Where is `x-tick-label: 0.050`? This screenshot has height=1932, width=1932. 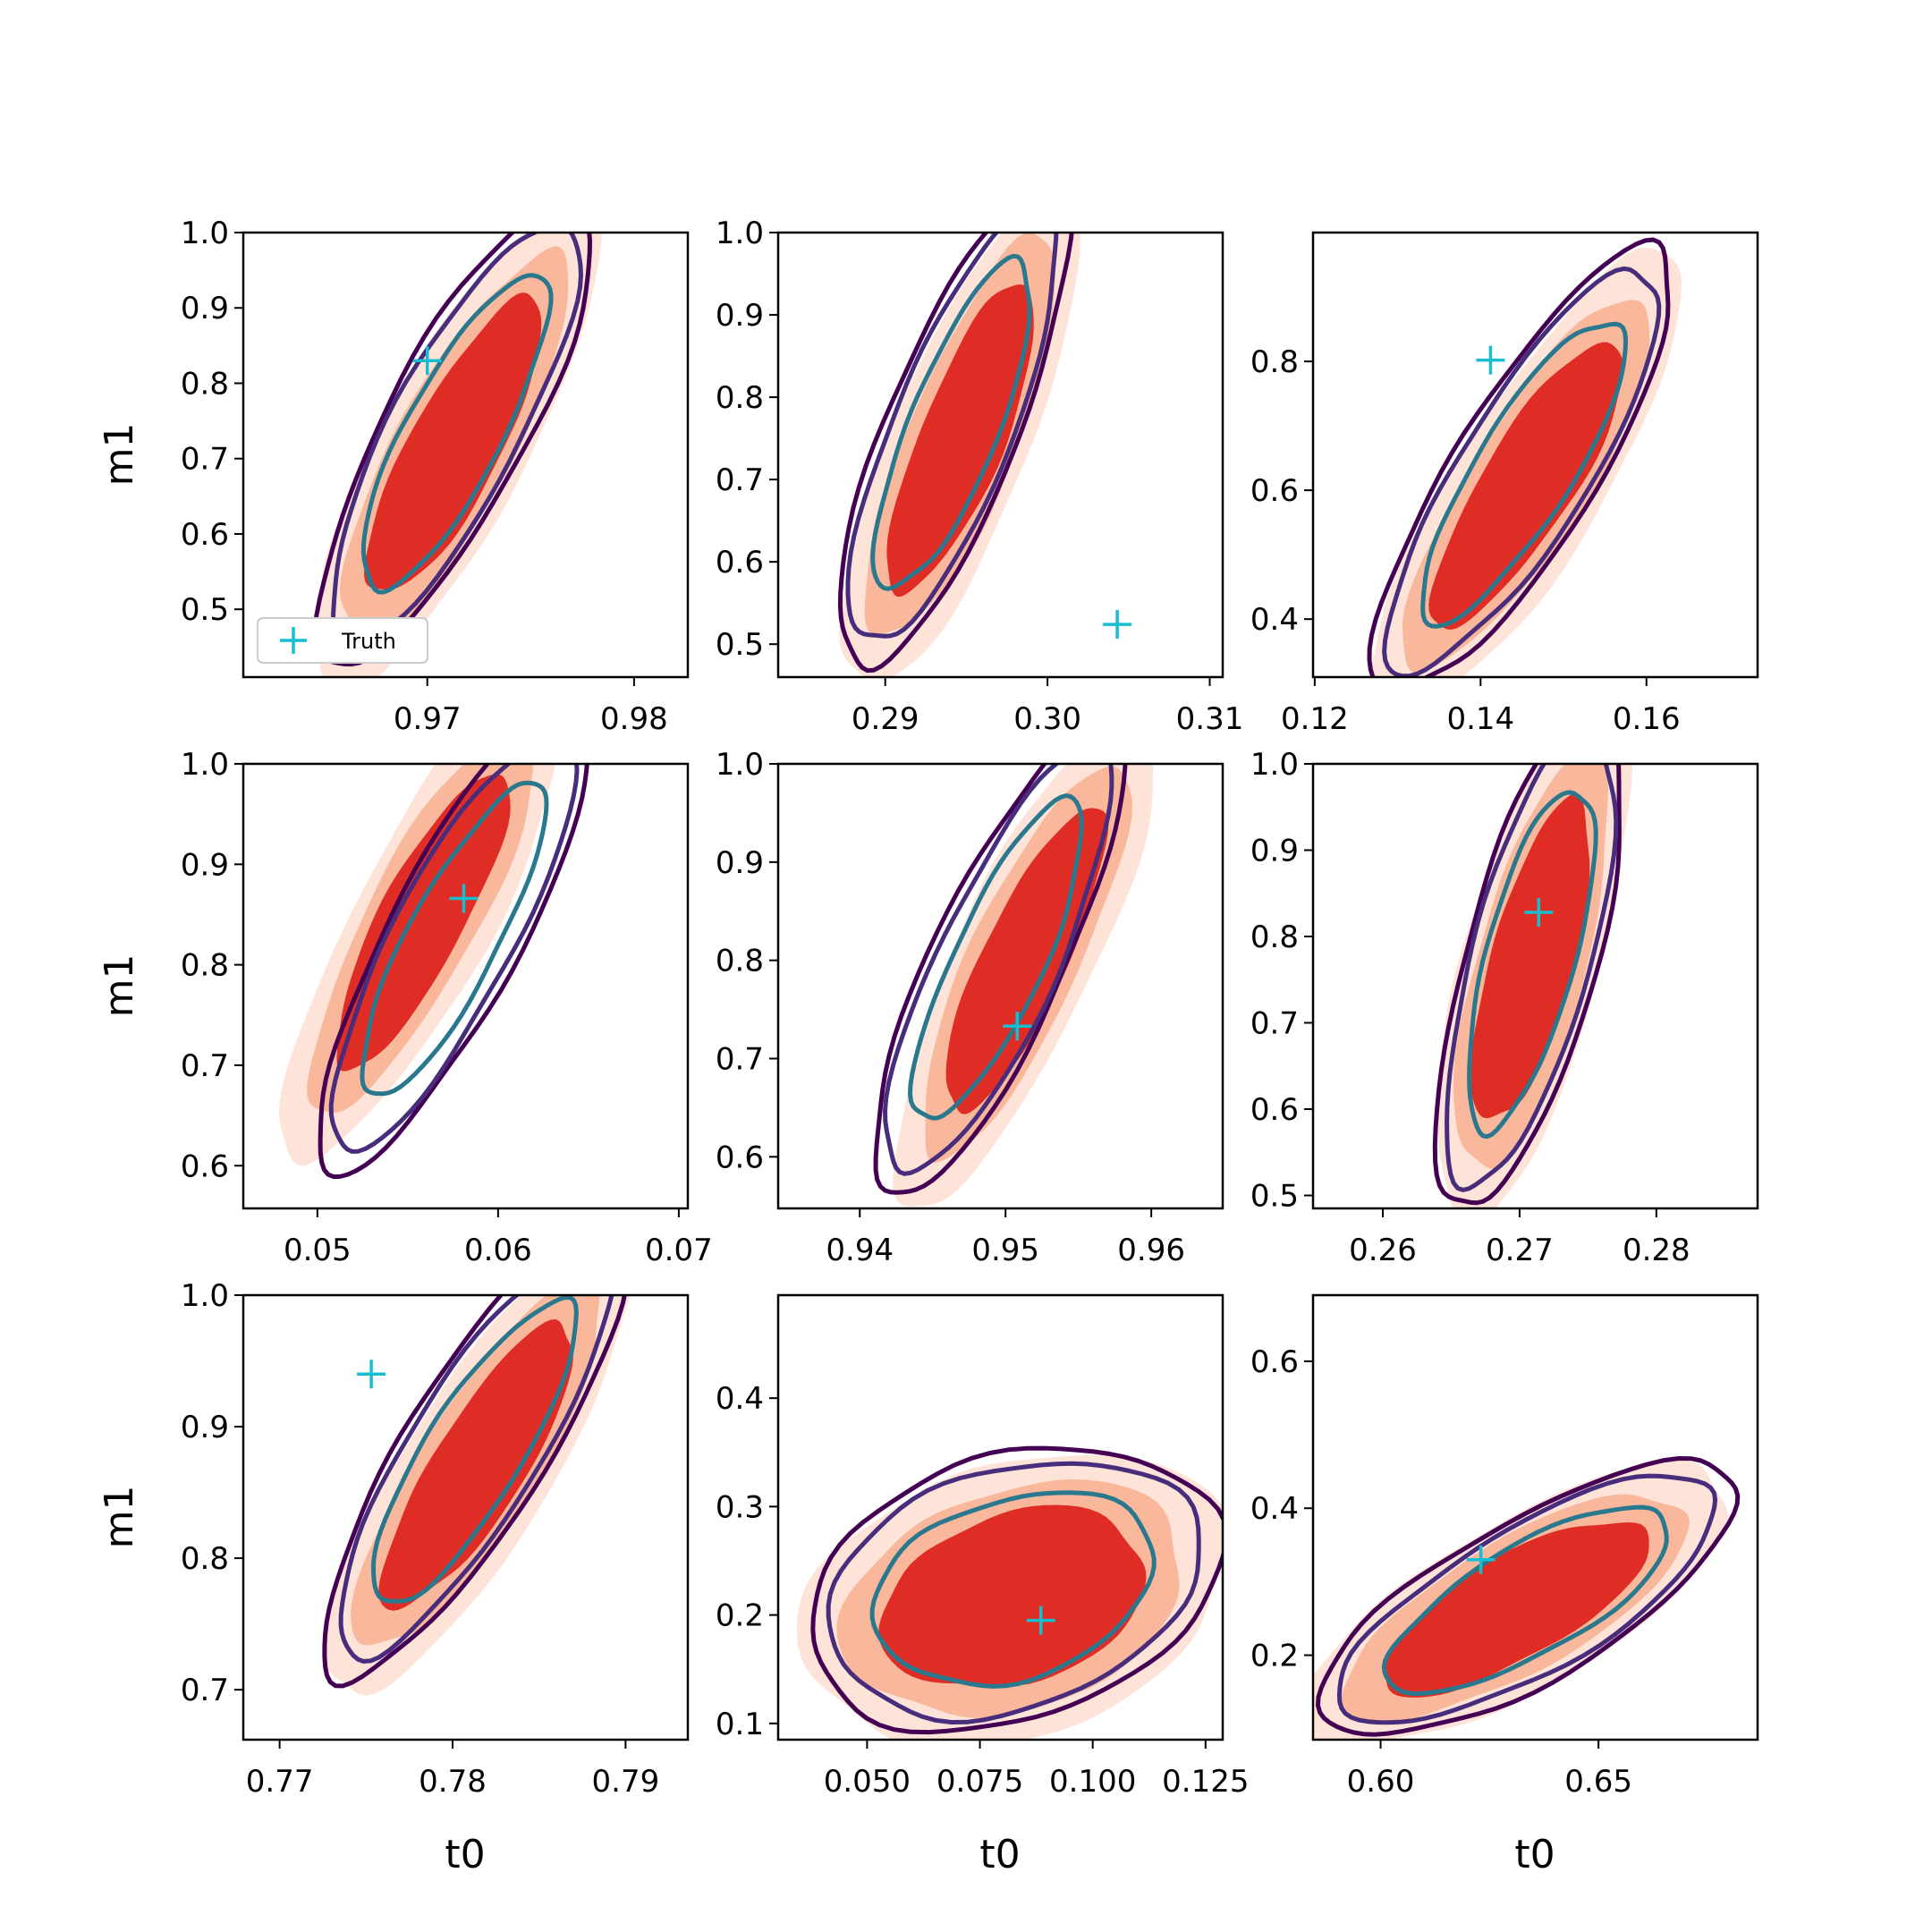
x-tick-label: 0.050 is located at coordinates (867, 1782).